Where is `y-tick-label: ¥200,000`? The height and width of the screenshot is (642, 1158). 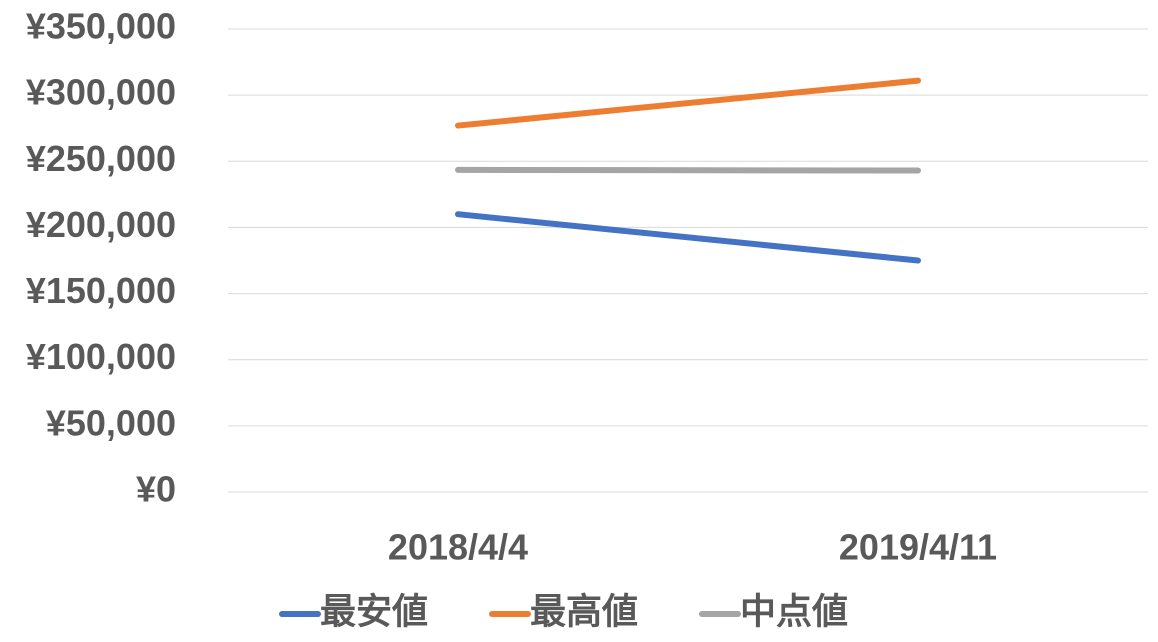
y-tick-label: ¥200,000 is located at coordinates (101, 224).